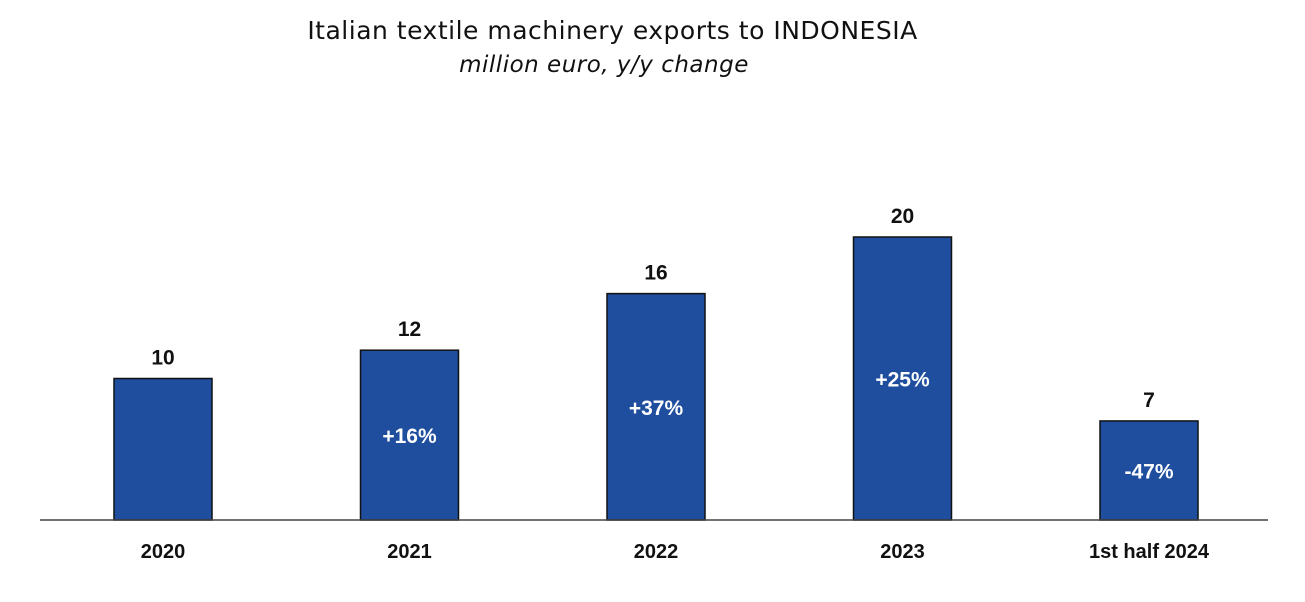  I want to click on value-label: 10, so click(162, 358).